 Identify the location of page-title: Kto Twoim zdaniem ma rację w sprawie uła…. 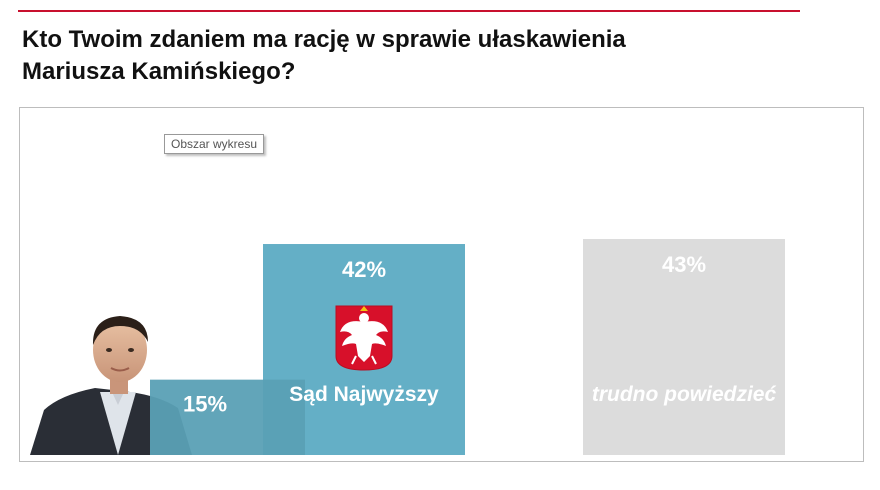
(402, 56).